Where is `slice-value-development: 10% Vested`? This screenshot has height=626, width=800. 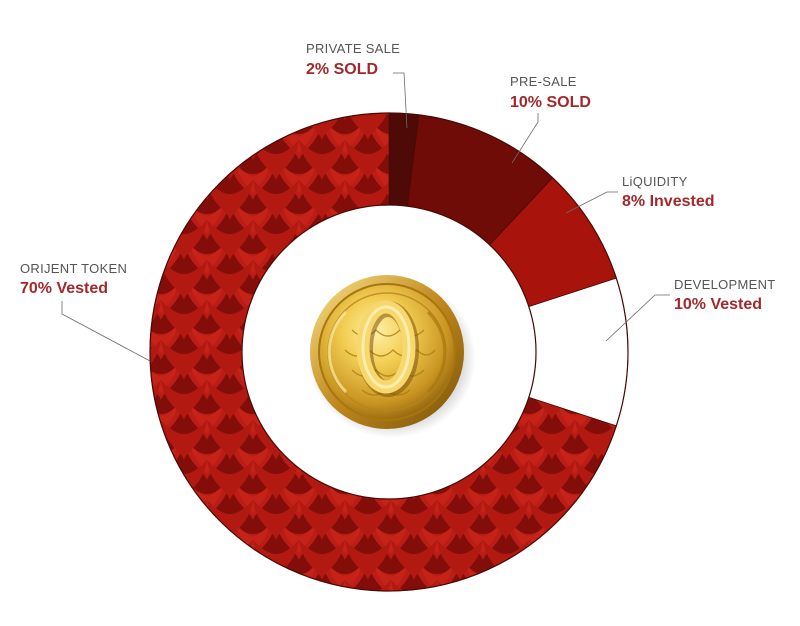 slice-value-development: 10% Vested is located at coordinates (718, 304).